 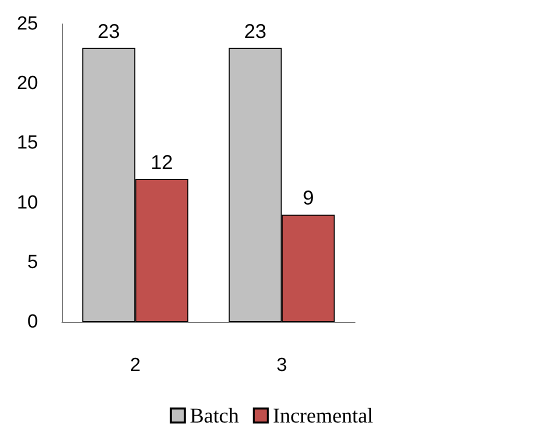 I want to click on data-label: 12, so click(x=161, y=163).